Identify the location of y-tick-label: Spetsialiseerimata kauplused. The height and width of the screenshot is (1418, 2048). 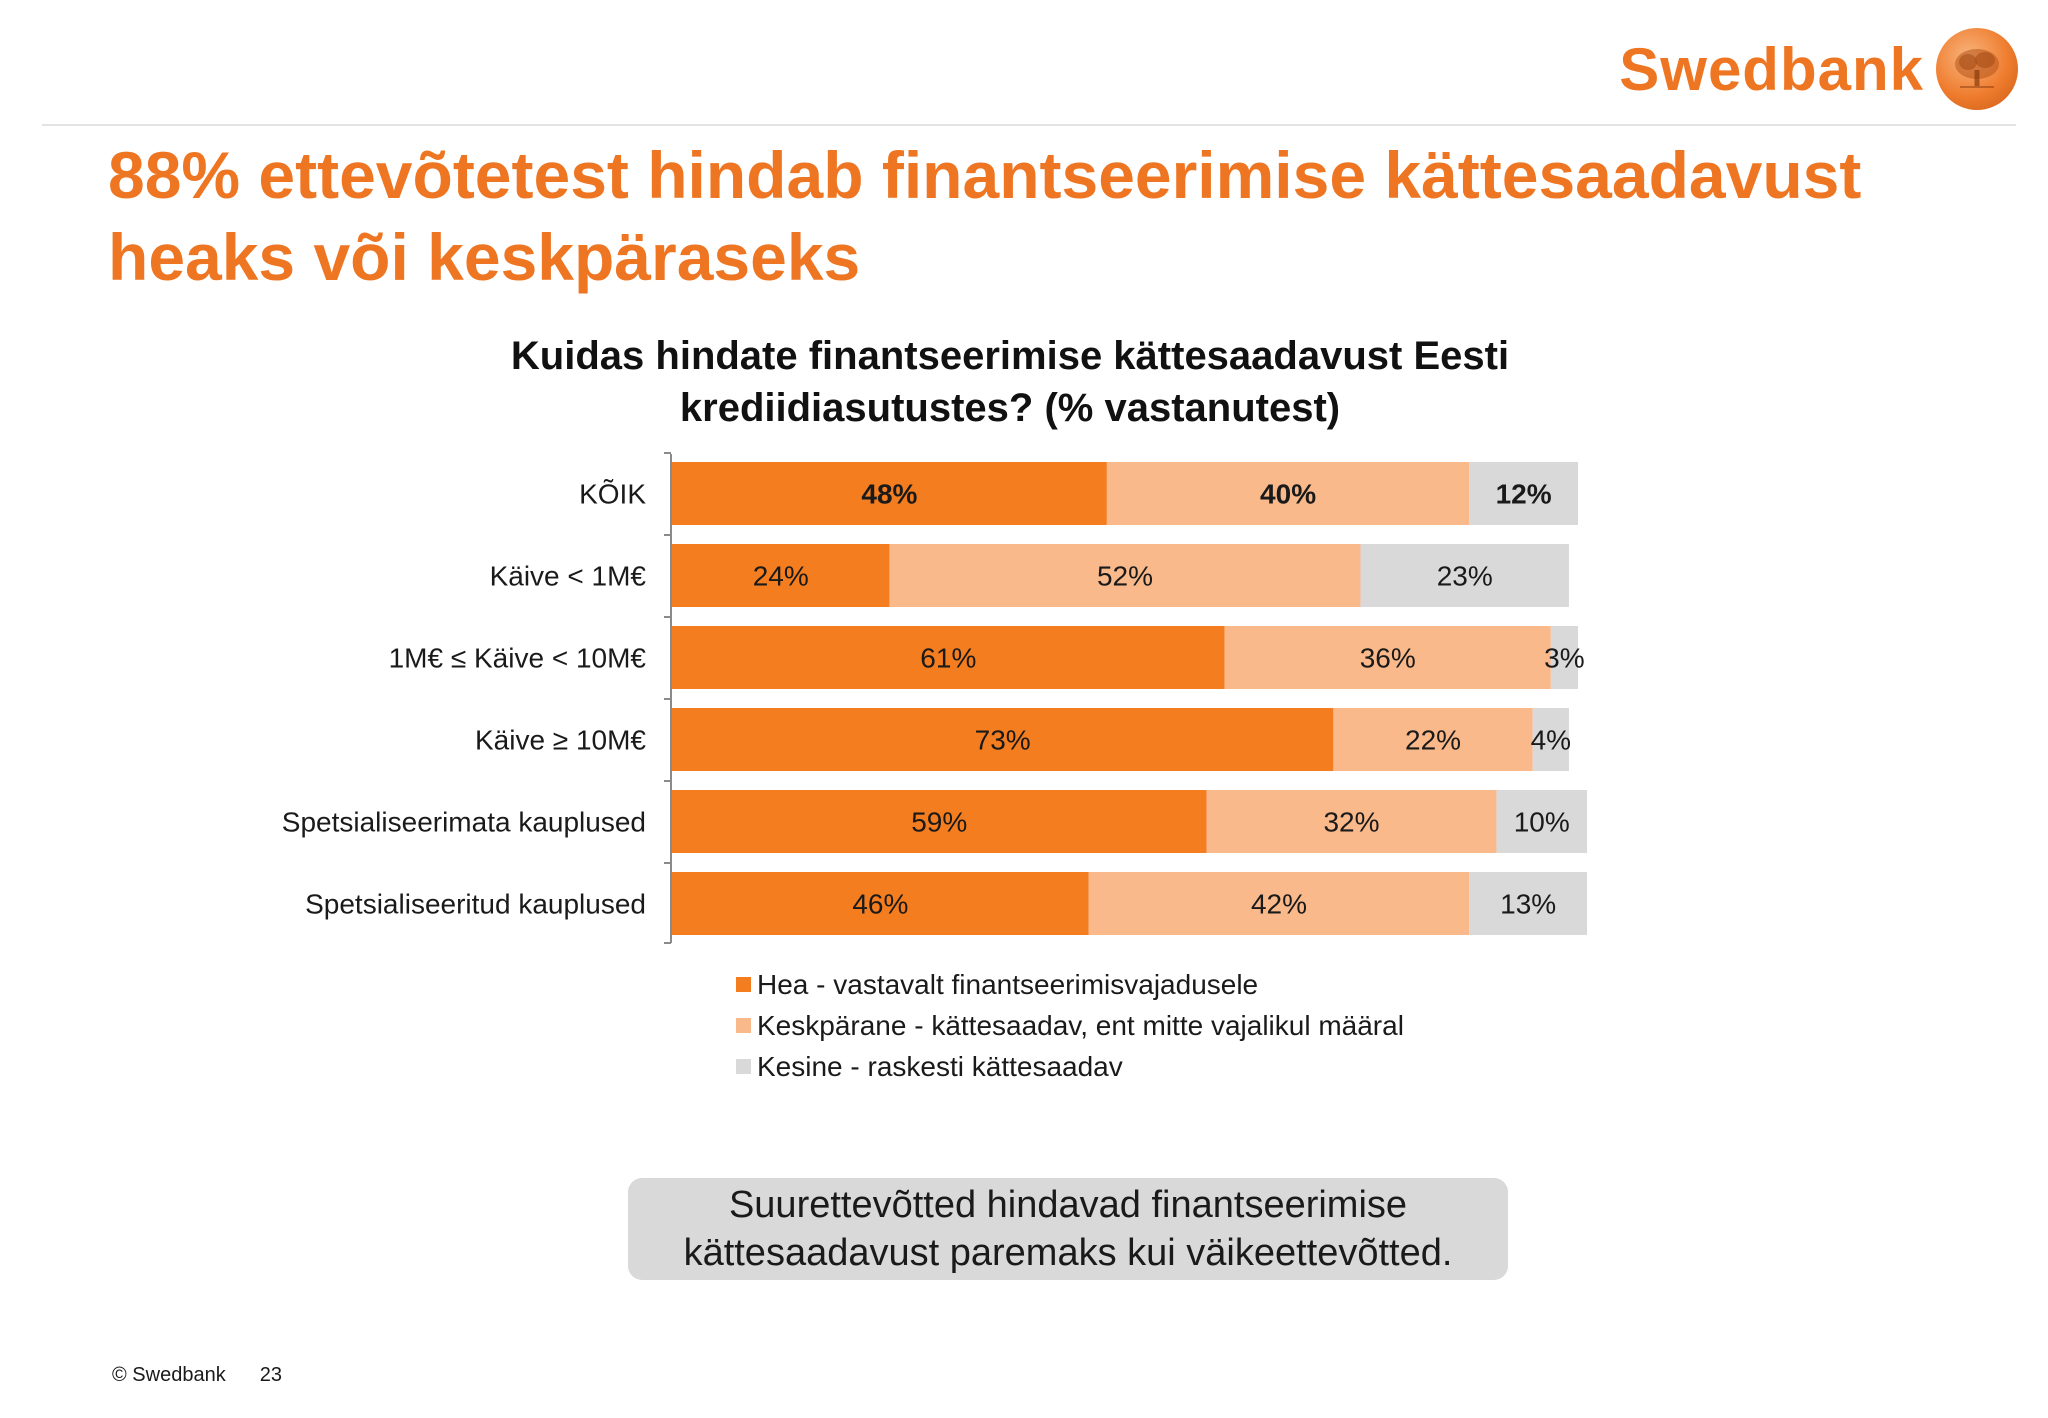
(464, 822).